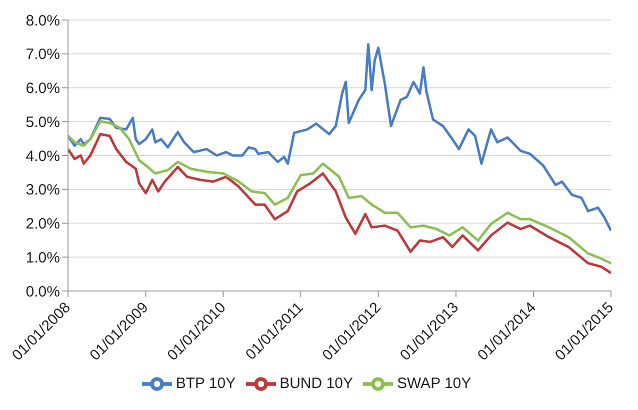  I want to click on y-tick-label: 1.0%, so click(43, 257).